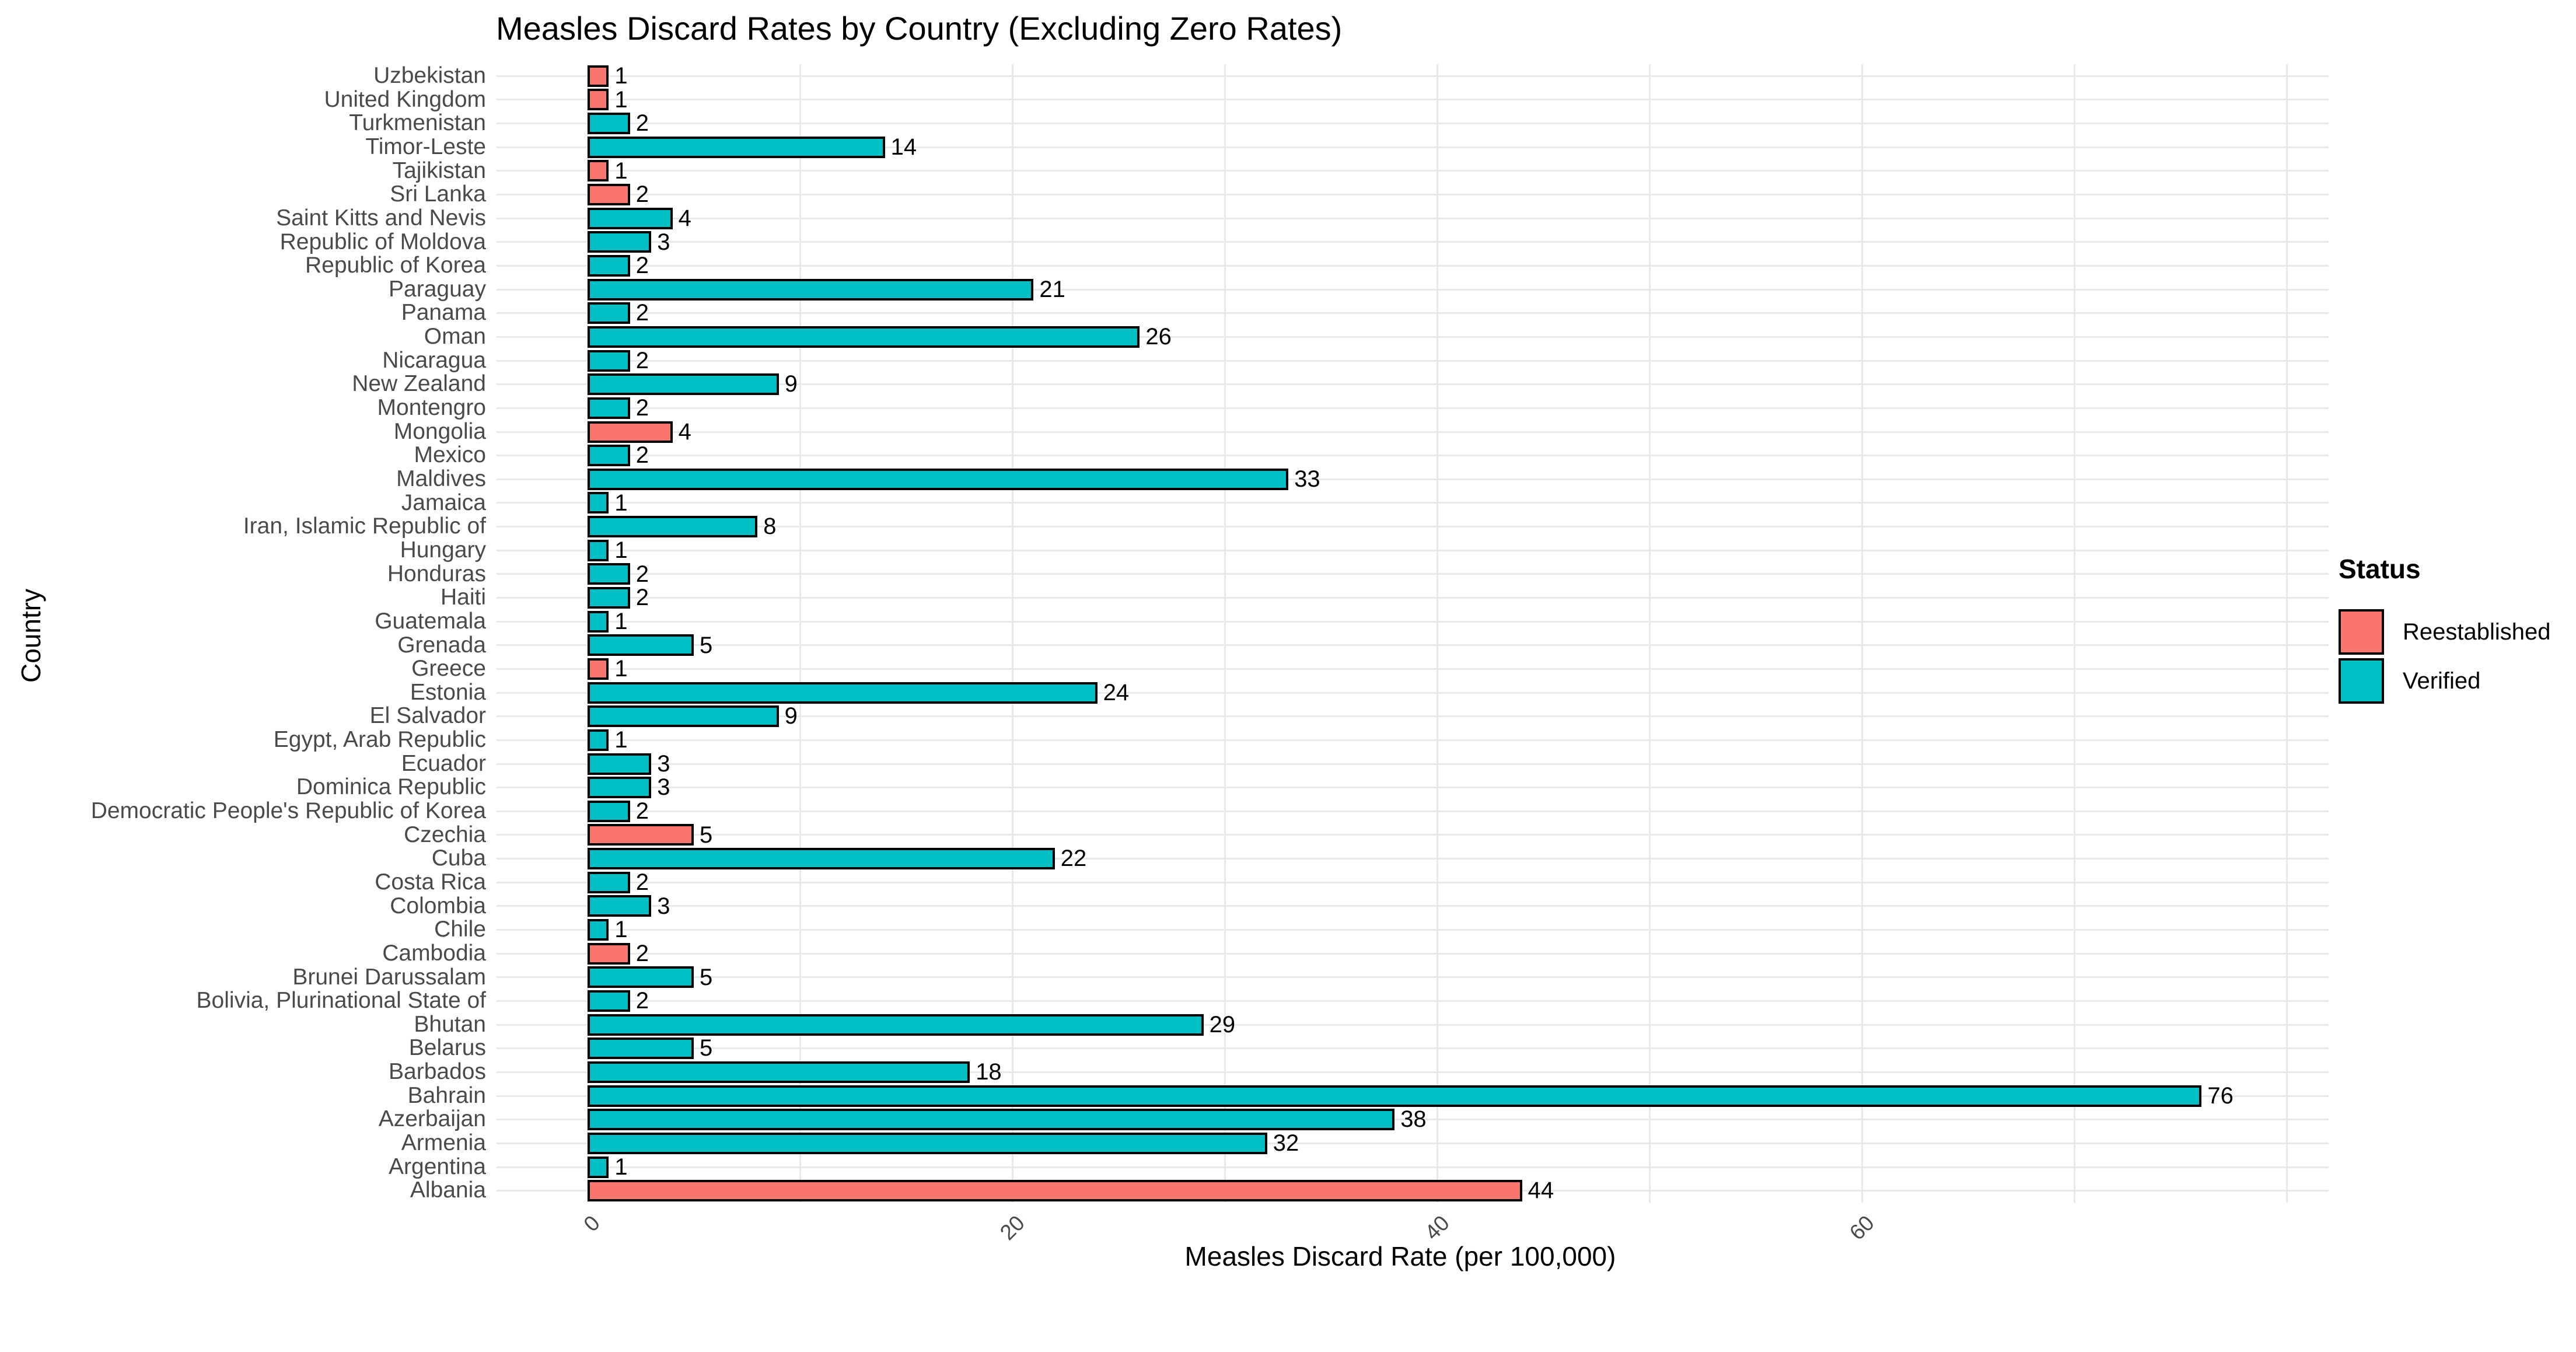  What do you see at coordinates (2380, 569) in the screenshot?
I see `legend-title: Status` at bounding box center [2380, 569].